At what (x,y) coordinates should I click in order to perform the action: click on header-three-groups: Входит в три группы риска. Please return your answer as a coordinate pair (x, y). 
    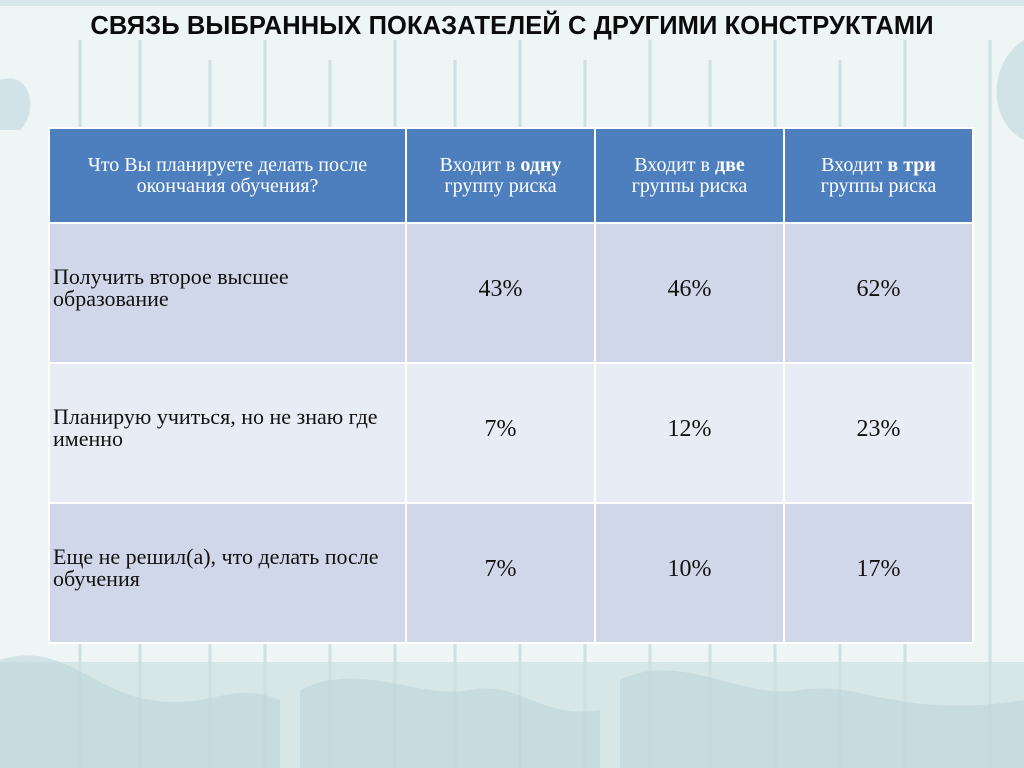
    Looking at the image, I should click on (878, 175).